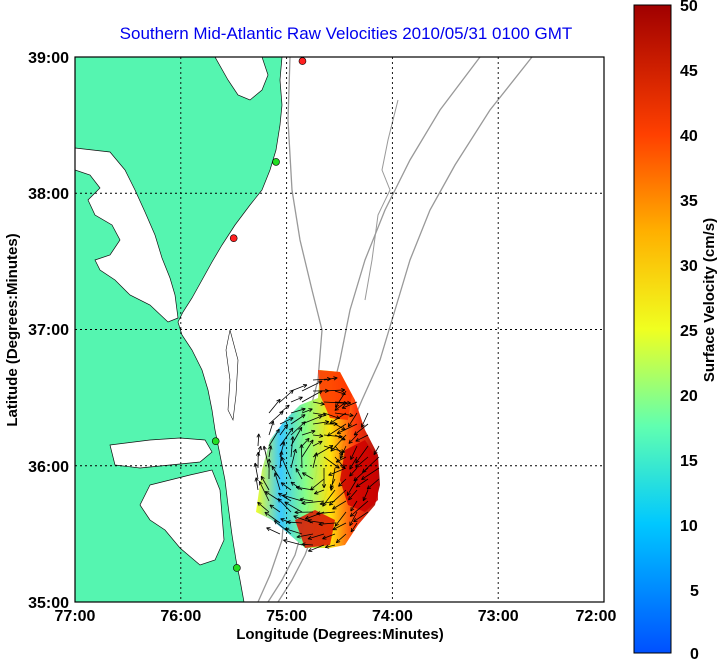  What do you see at coordinates (689, 7) in the screenshot?
I see `colorbar-tick-label: 50` at bounding box center [689, 7].